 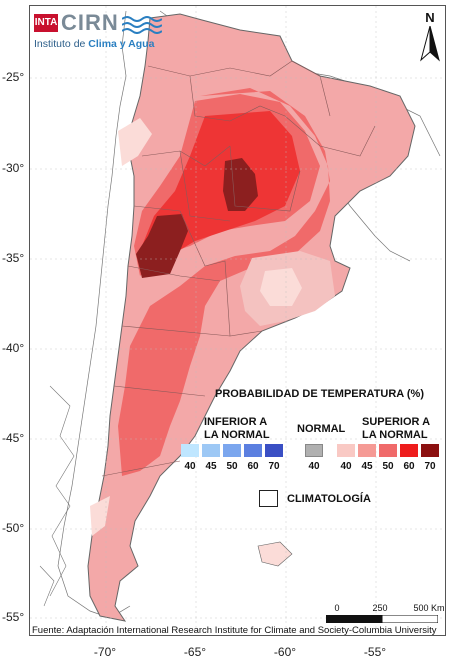 I want to click on legend-title: PROBABILIDAD DE TEMPERATURA (%), so click(x=319, y=394).